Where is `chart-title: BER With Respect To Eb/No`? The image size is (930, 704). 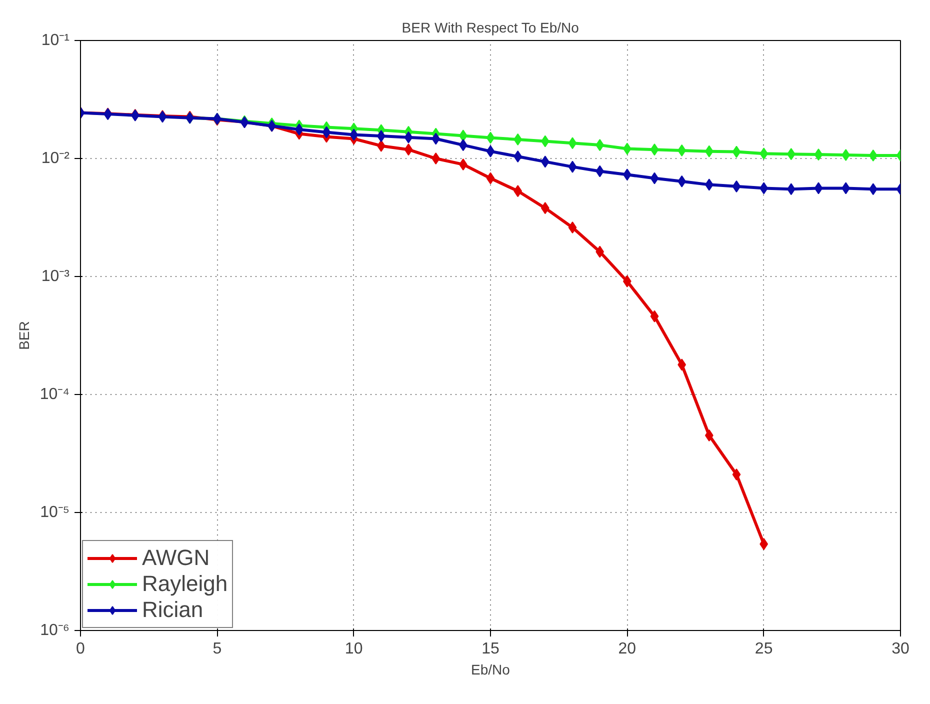
chart-title: BER With Respect To Eb/No is located at coordinates (491, 28).